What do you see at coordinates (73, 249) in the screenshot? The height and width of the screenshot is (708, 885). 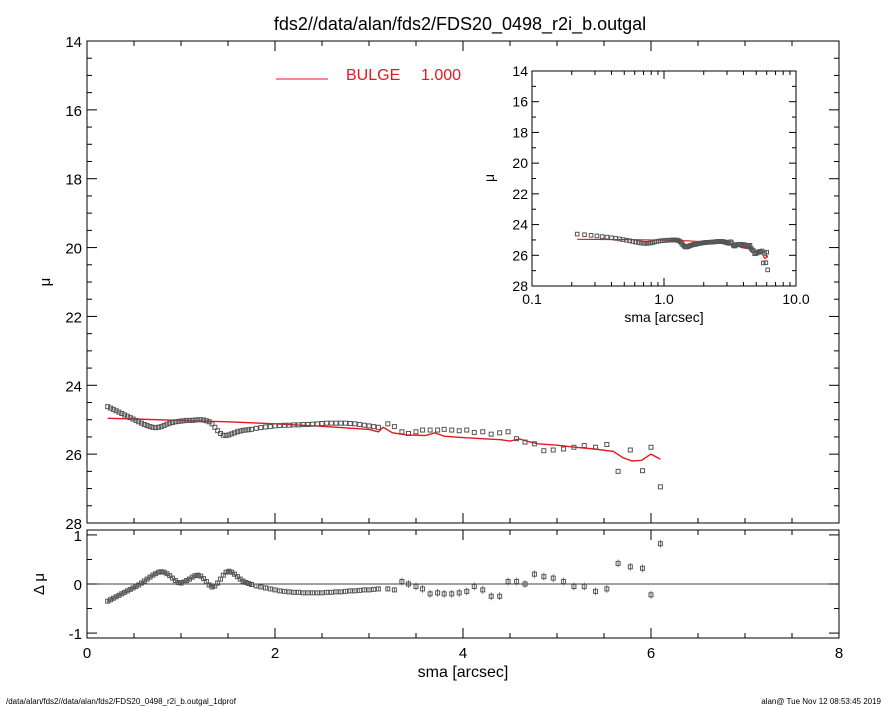 I see `main-y-tick-label: 20` at bounding box center [73, 249].